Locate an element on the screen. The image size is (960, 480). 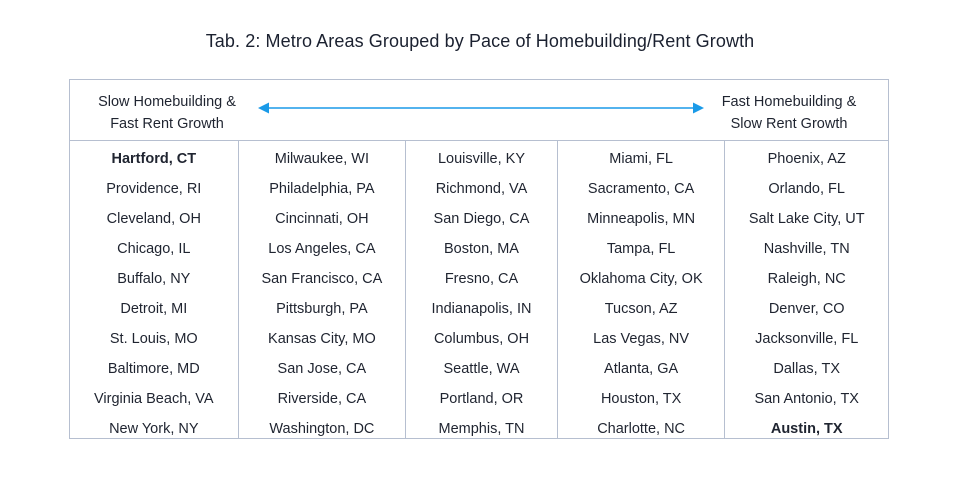
table-cell: Columbus, OH is located at coordinates (481, 339).